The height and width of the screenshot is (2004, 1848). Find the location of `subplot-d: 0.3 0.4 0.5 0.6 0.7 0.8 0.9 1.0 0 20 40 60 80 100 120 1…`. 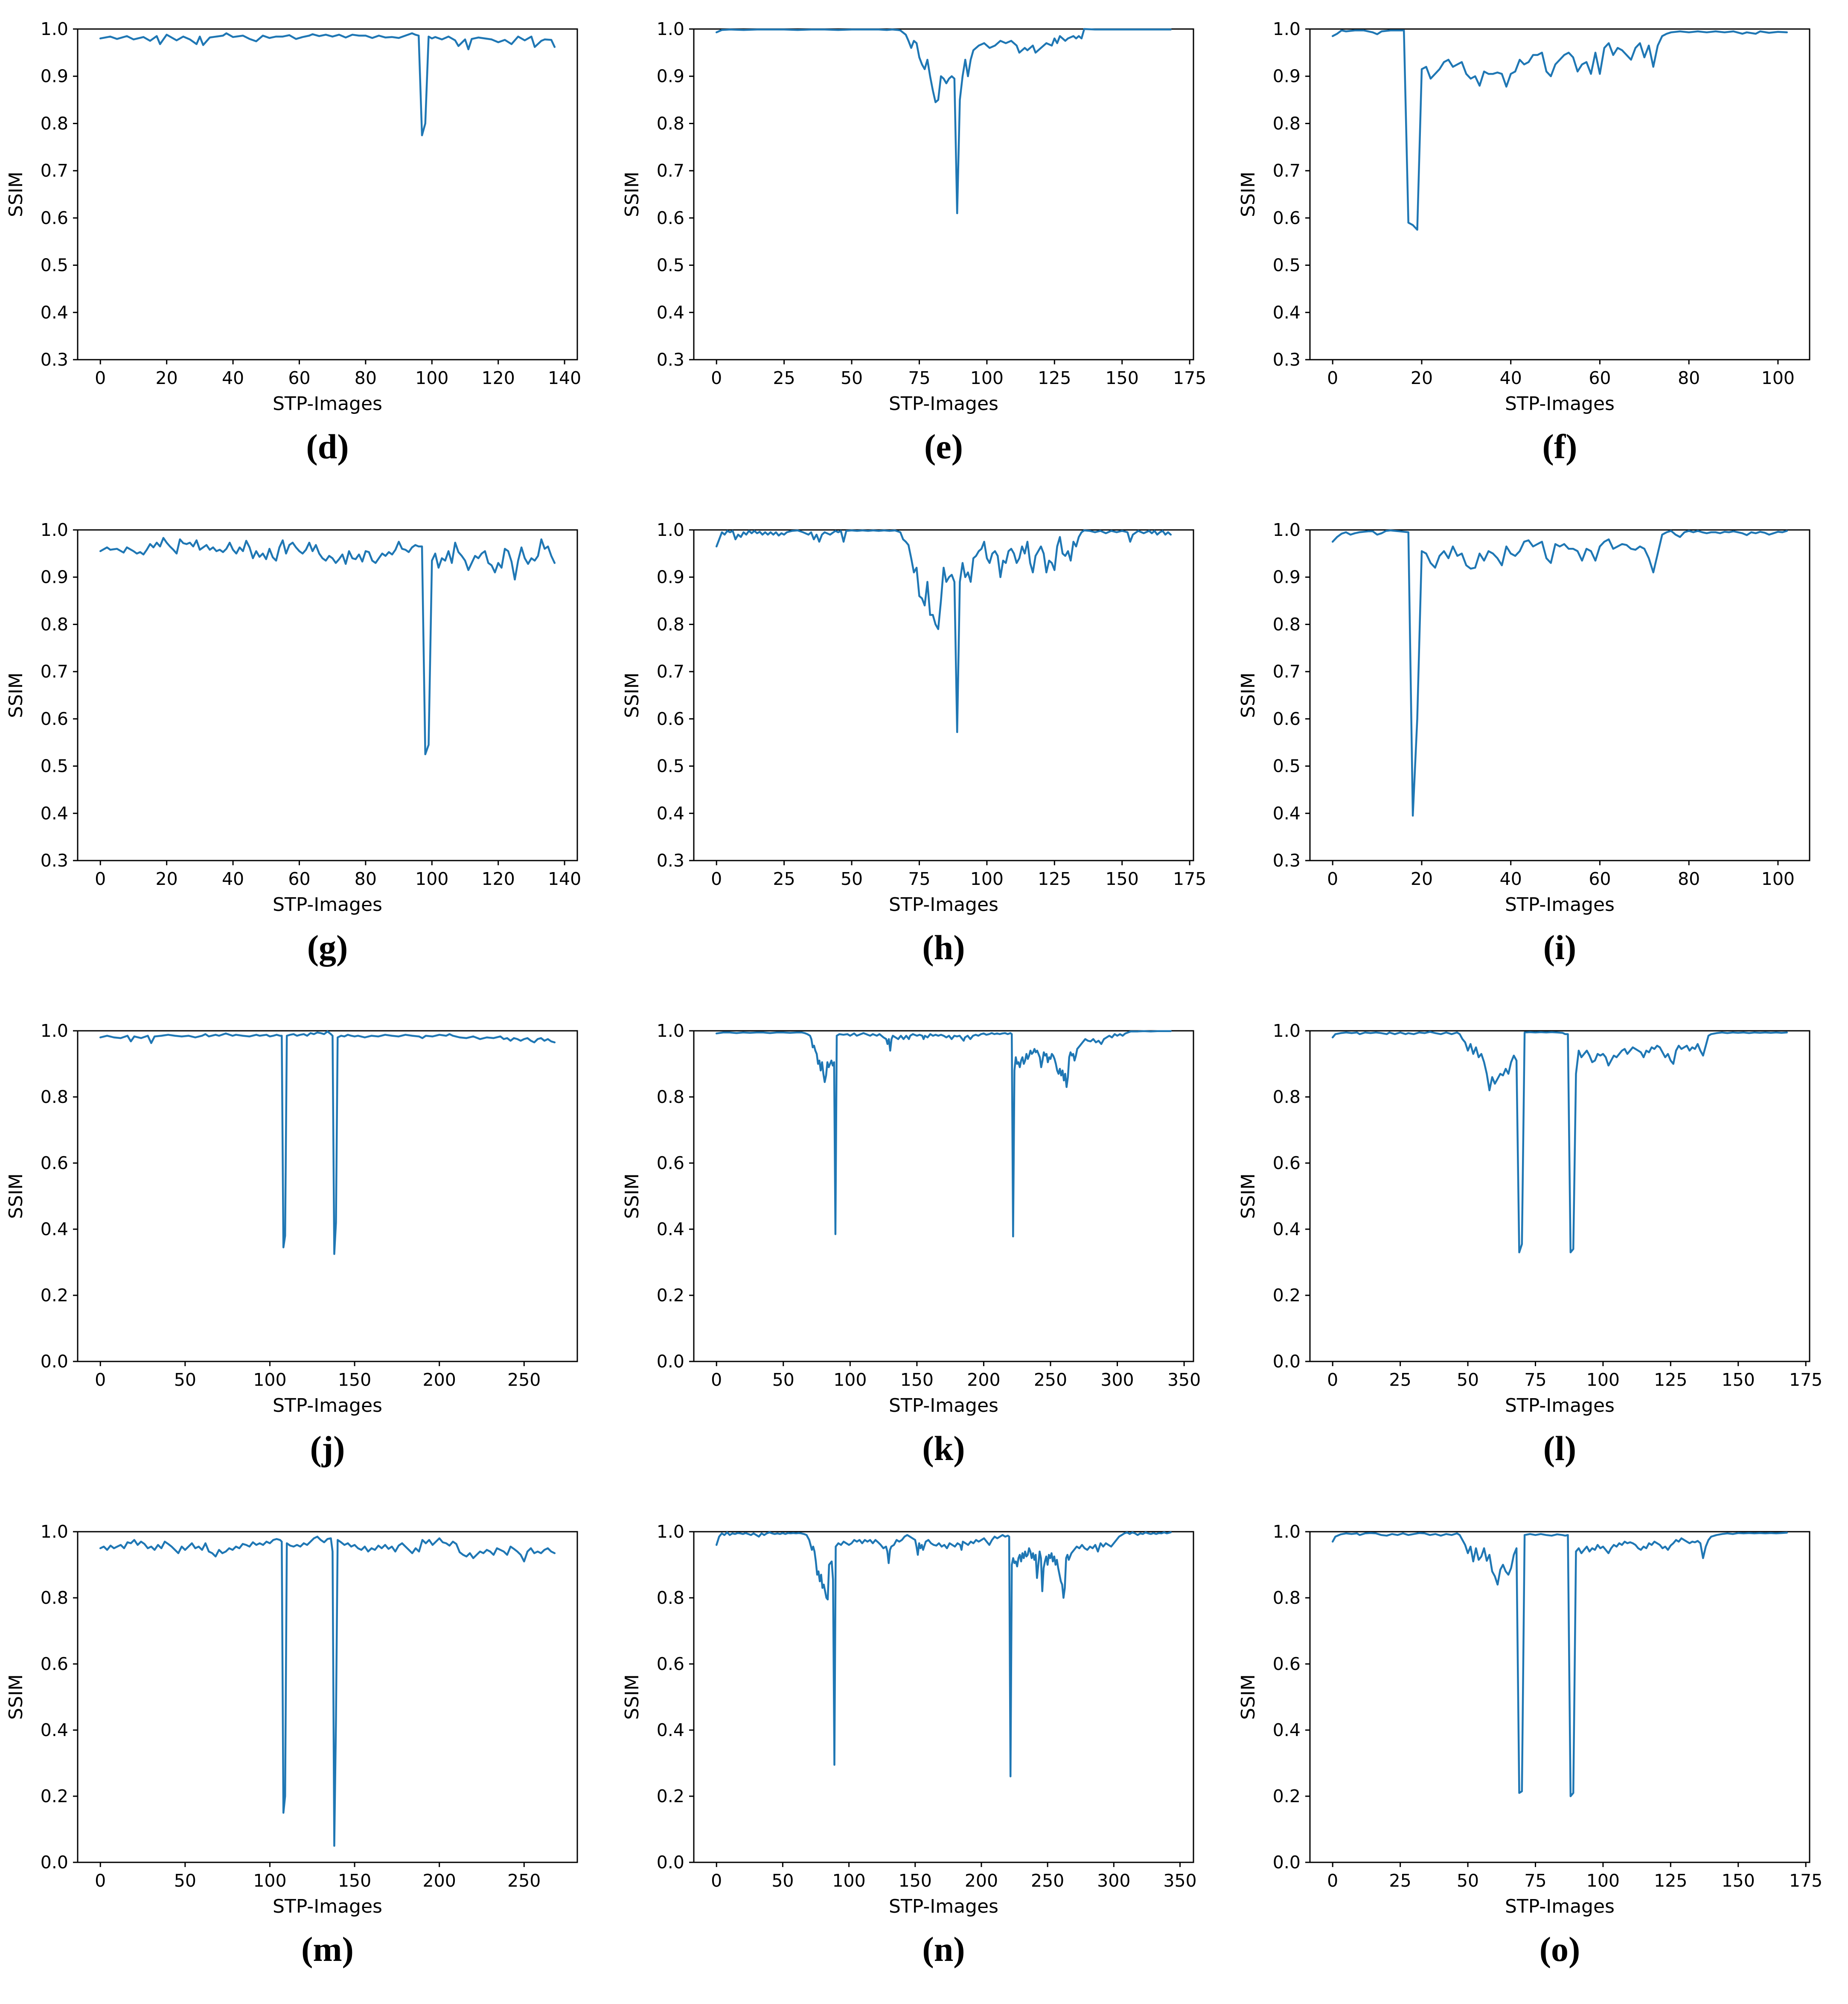

subplot-d: 0.3 0.4 0.5 0.6 0.7 0.8 0.9 1.0 0 20 40 60 80 100 120 1… is located at coordinates (308, 250).